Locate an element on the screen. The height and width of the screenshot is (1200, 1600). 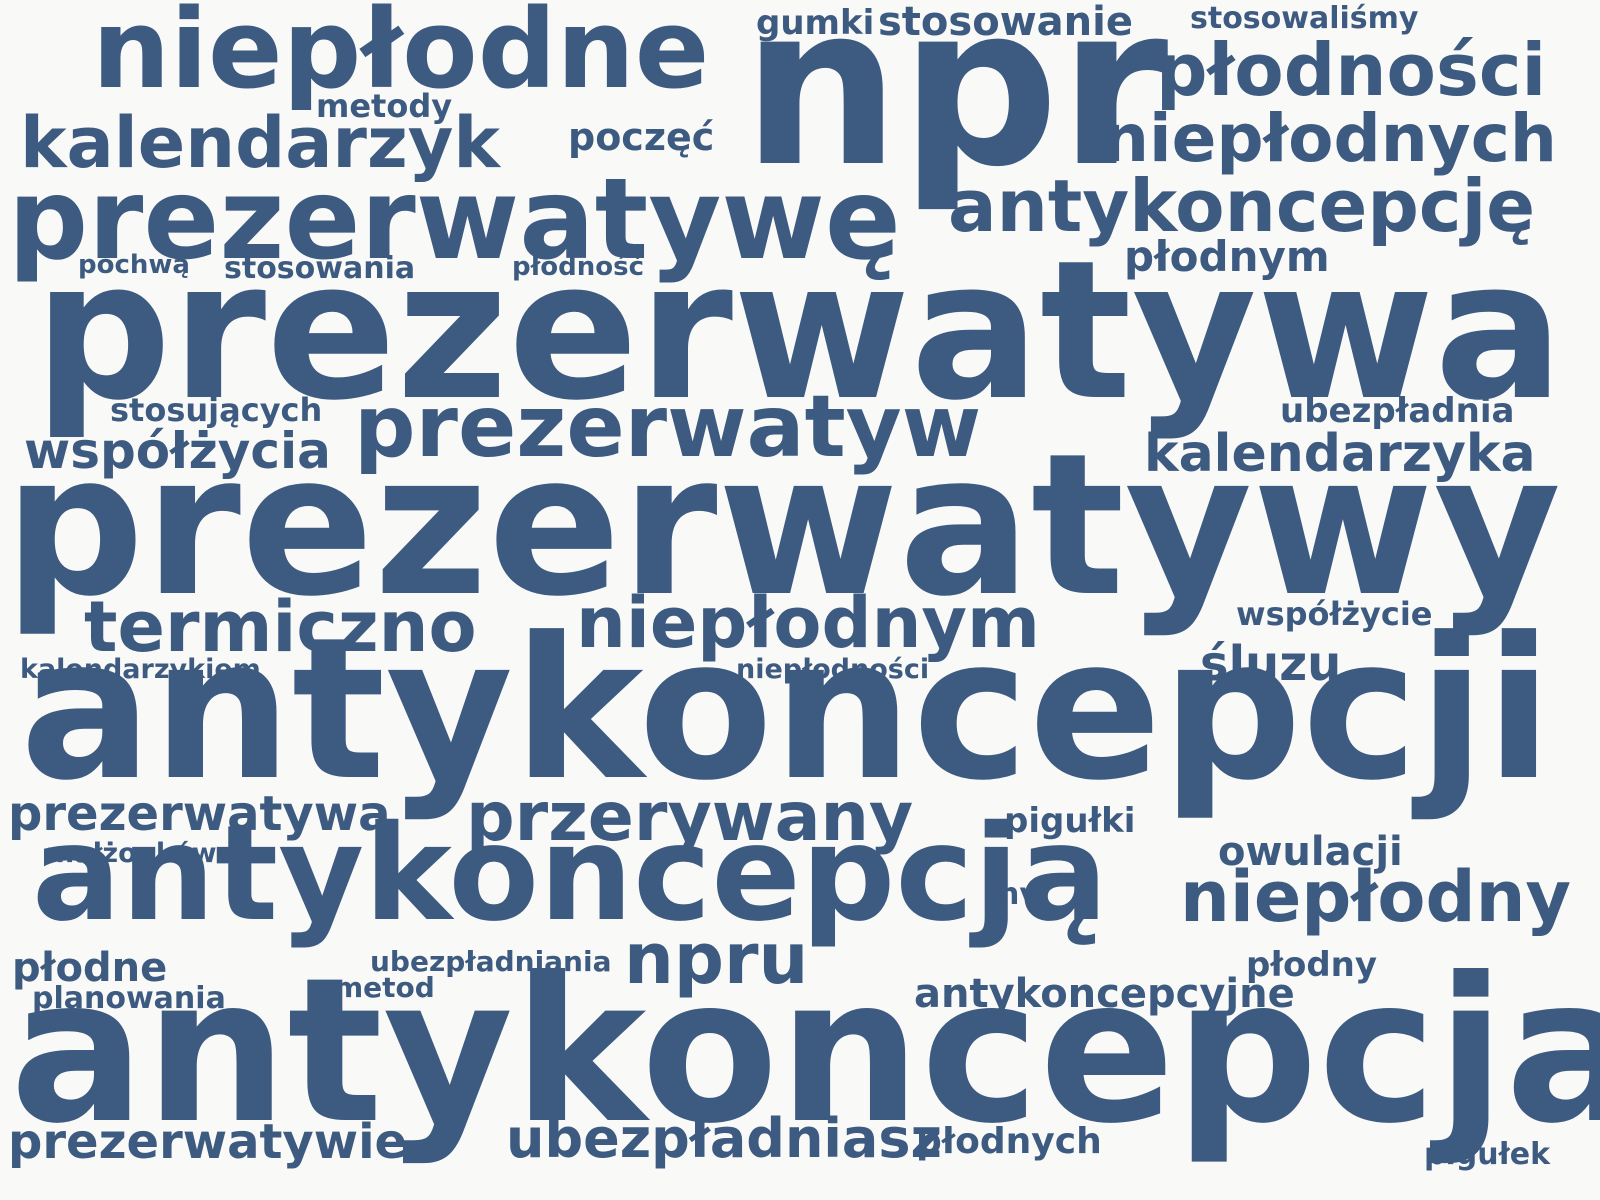
word-prezerwatyw: prezerwatyw is located at coordinates (668, 427).